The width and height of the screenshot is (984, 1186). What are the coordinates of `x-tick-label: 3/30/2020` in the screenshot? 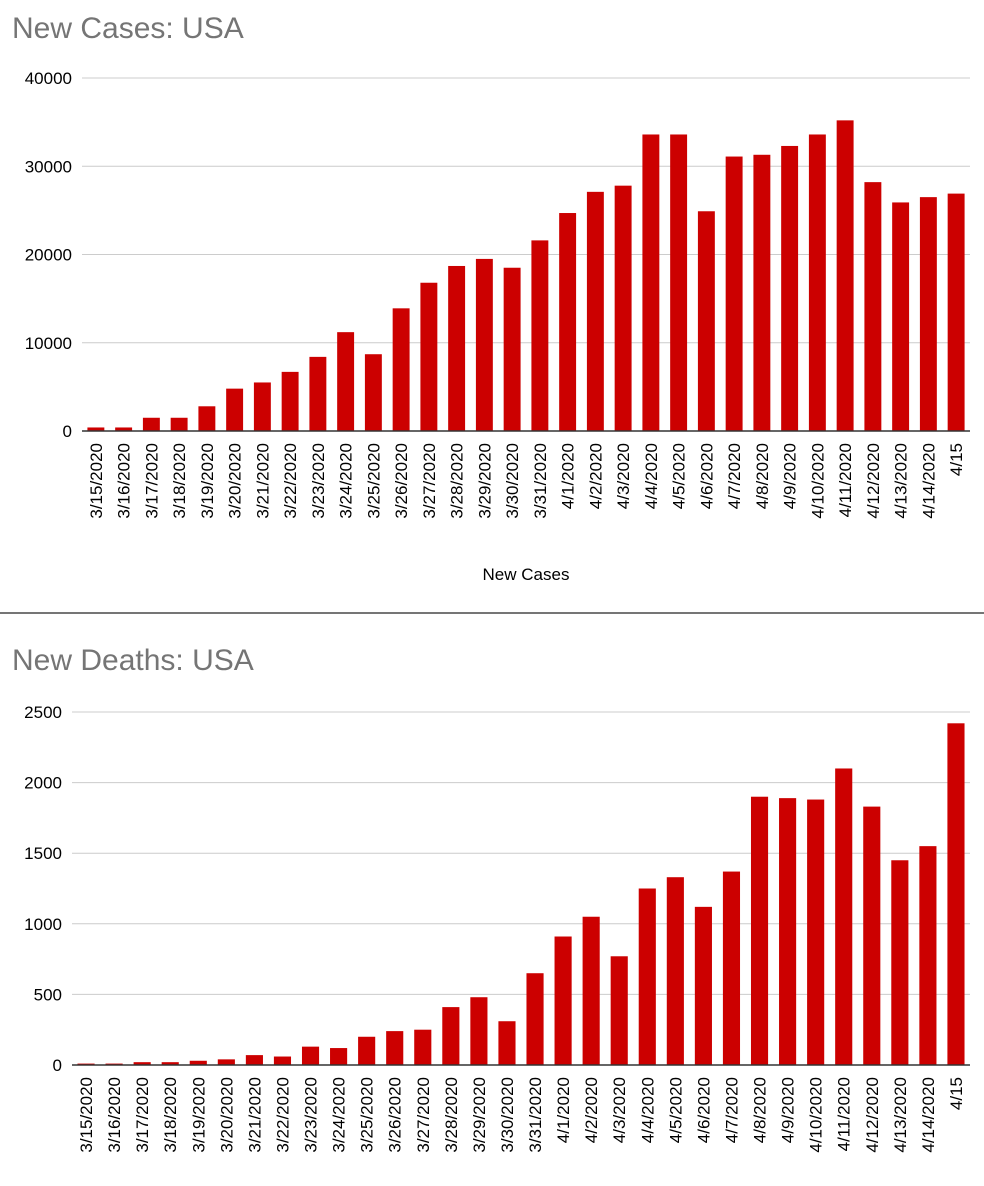 It's located at (512, 481).